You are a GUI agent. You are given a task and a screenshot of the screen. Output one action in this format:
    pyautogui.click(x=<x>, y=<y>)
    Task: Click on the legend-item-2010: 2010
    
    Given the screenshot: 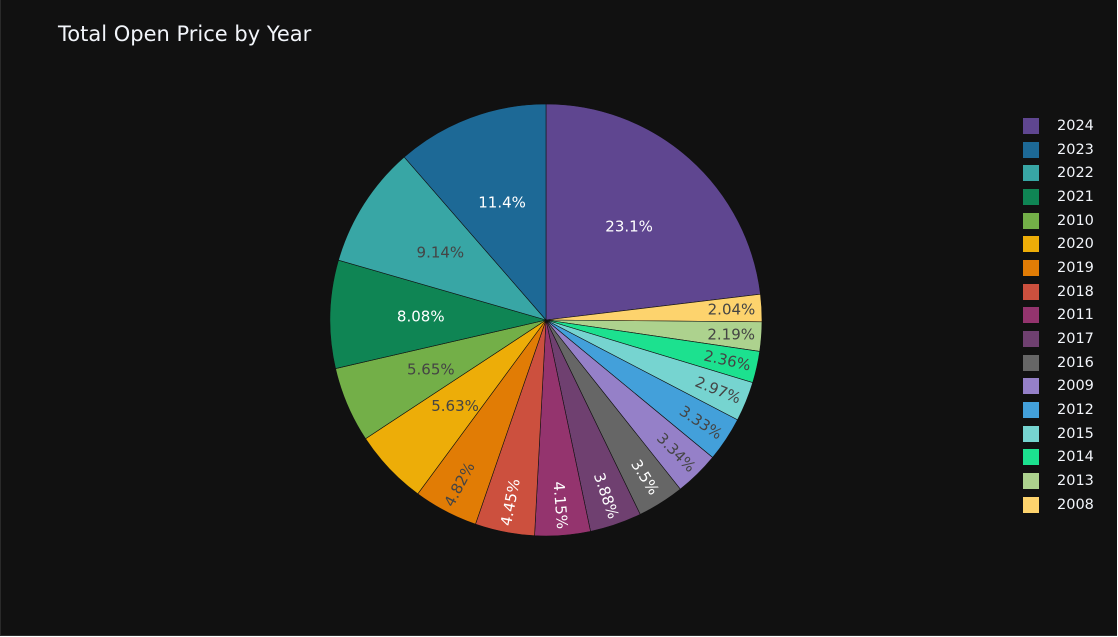 What is the action you would take?
    pyautogui.click(x=1058, y=221)
    